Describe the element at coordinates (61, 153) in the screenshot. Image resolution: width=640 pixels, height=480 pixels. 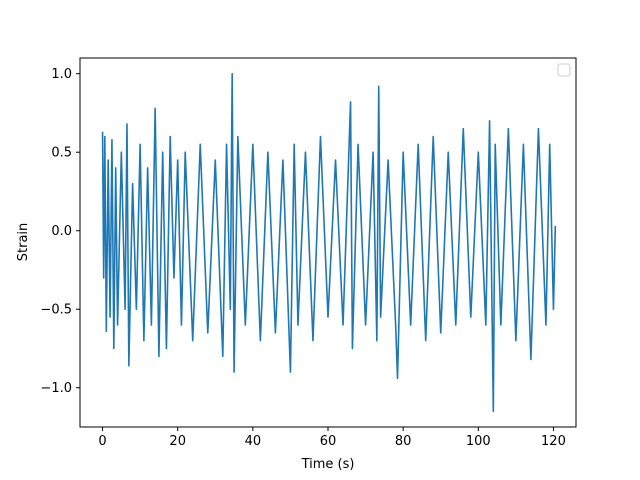
I see `y-tick-label: 0.5` at that location.